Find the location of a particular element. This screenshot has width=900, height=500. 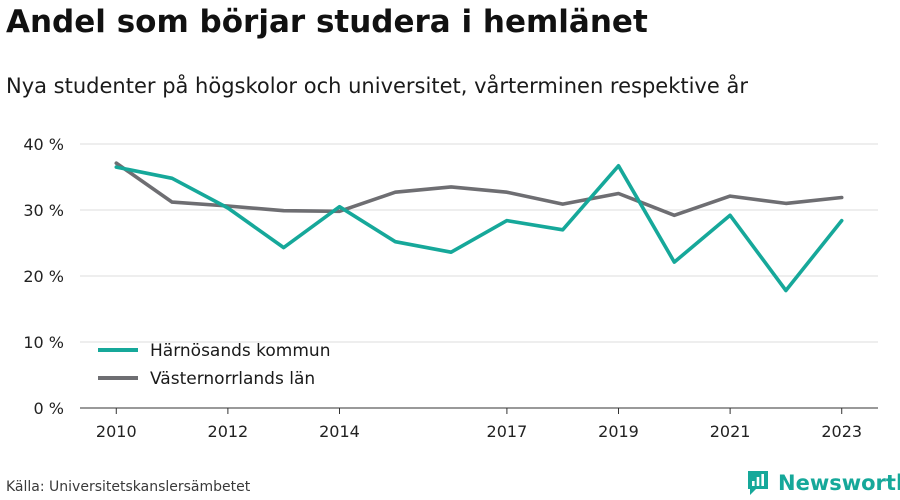

chart-title: Andel som börjar studera i hemlänet is located at coordinates (327, 22).